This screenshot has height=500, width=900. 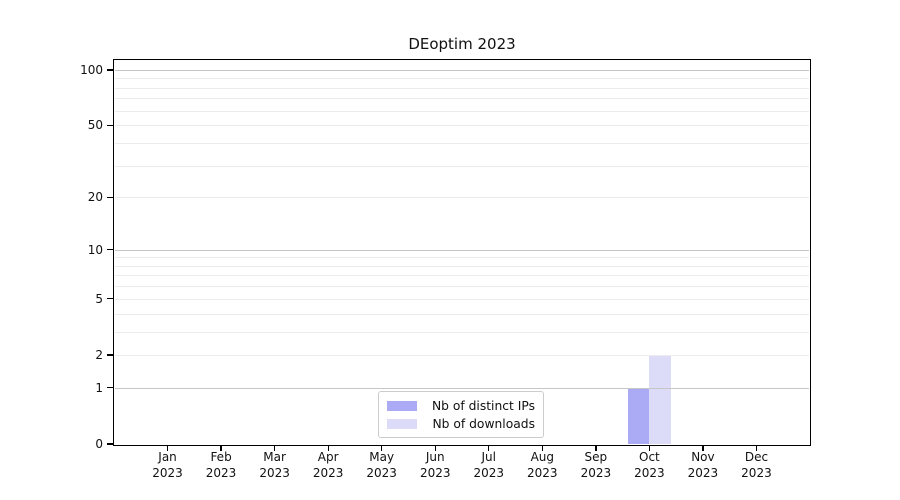 What do you see at coordinates (596, 465) in the screenshot?
I see `x-tick-label-sep: Sep 2023` at bounding box center [596, 465].